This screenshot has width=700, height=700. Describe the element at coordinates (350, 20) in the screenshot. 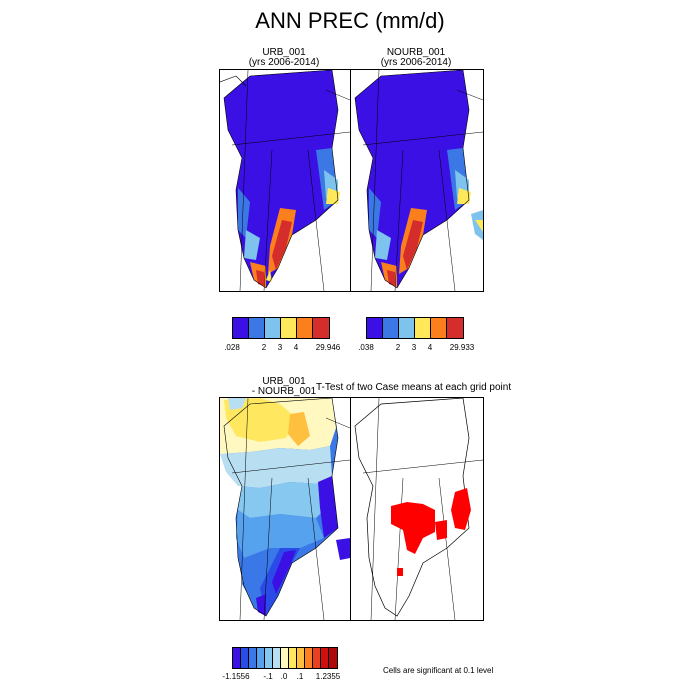

I see `figure-title: ANN PREC (mm/d)` at that location.